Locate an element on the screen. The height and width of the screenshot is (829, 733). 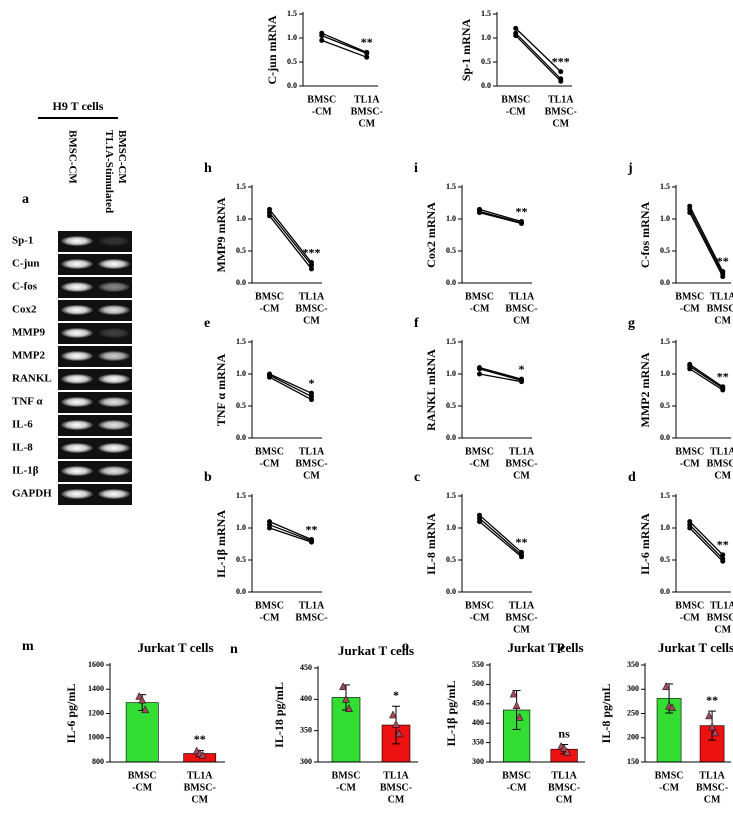
panel-letter: l is located at coordinates (451, 1).